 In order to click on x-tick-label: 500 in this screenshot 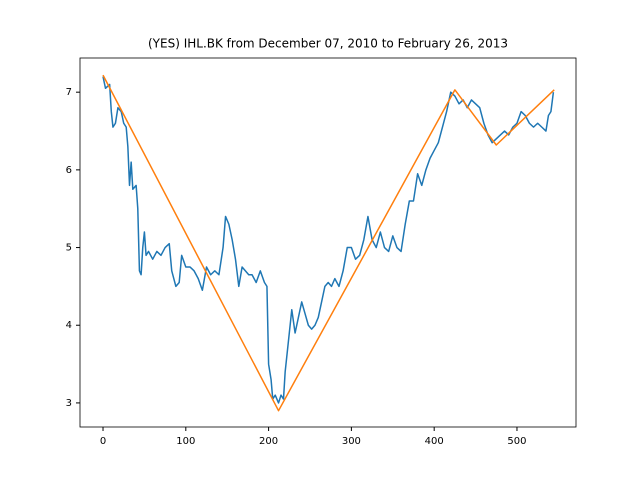, I will do `click(516, 441)`.